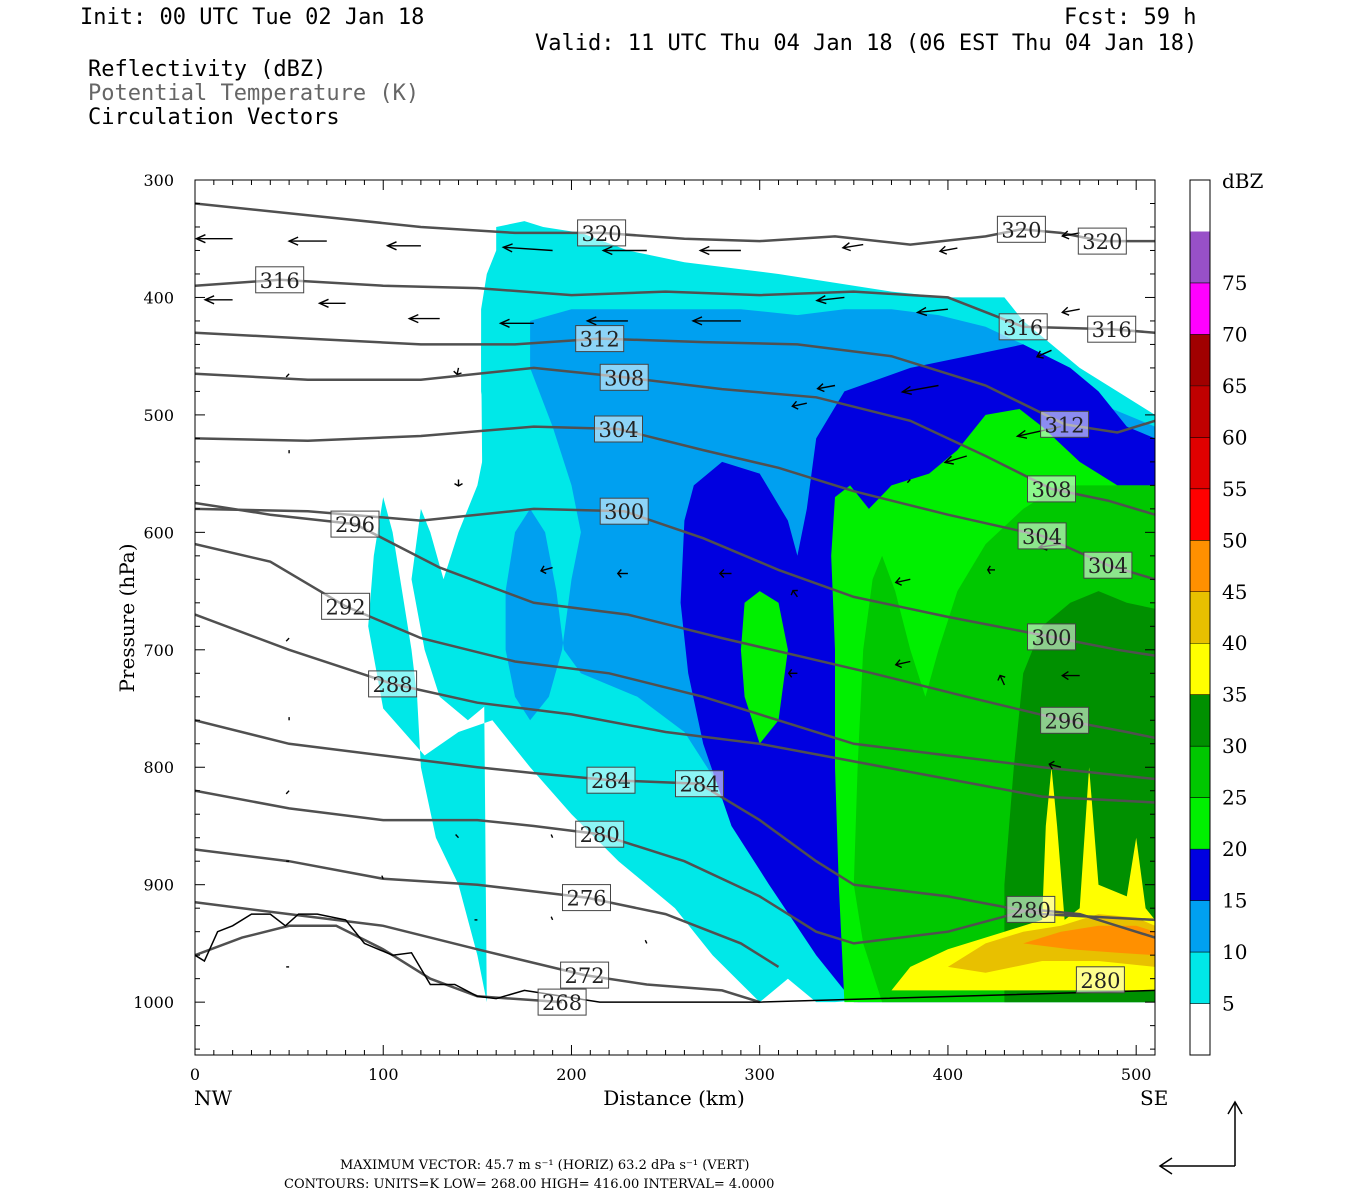 The height and width of the screenshot is (1200, 1350). I want to click on y-tick-label: 700, so click(158, 650).